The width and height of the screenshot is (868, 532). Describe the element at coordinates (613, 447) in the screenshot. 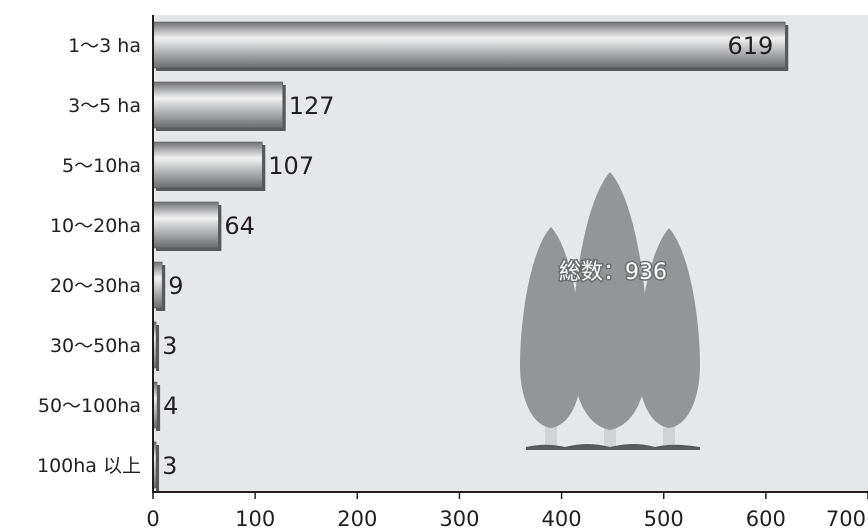

I see `ground` at that location.